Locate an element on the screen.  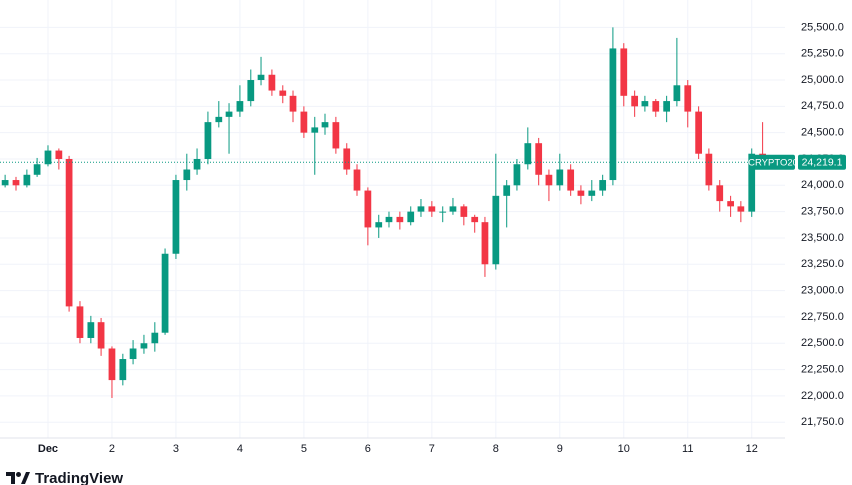
symbol-badge is located at coordinates (773, 162).